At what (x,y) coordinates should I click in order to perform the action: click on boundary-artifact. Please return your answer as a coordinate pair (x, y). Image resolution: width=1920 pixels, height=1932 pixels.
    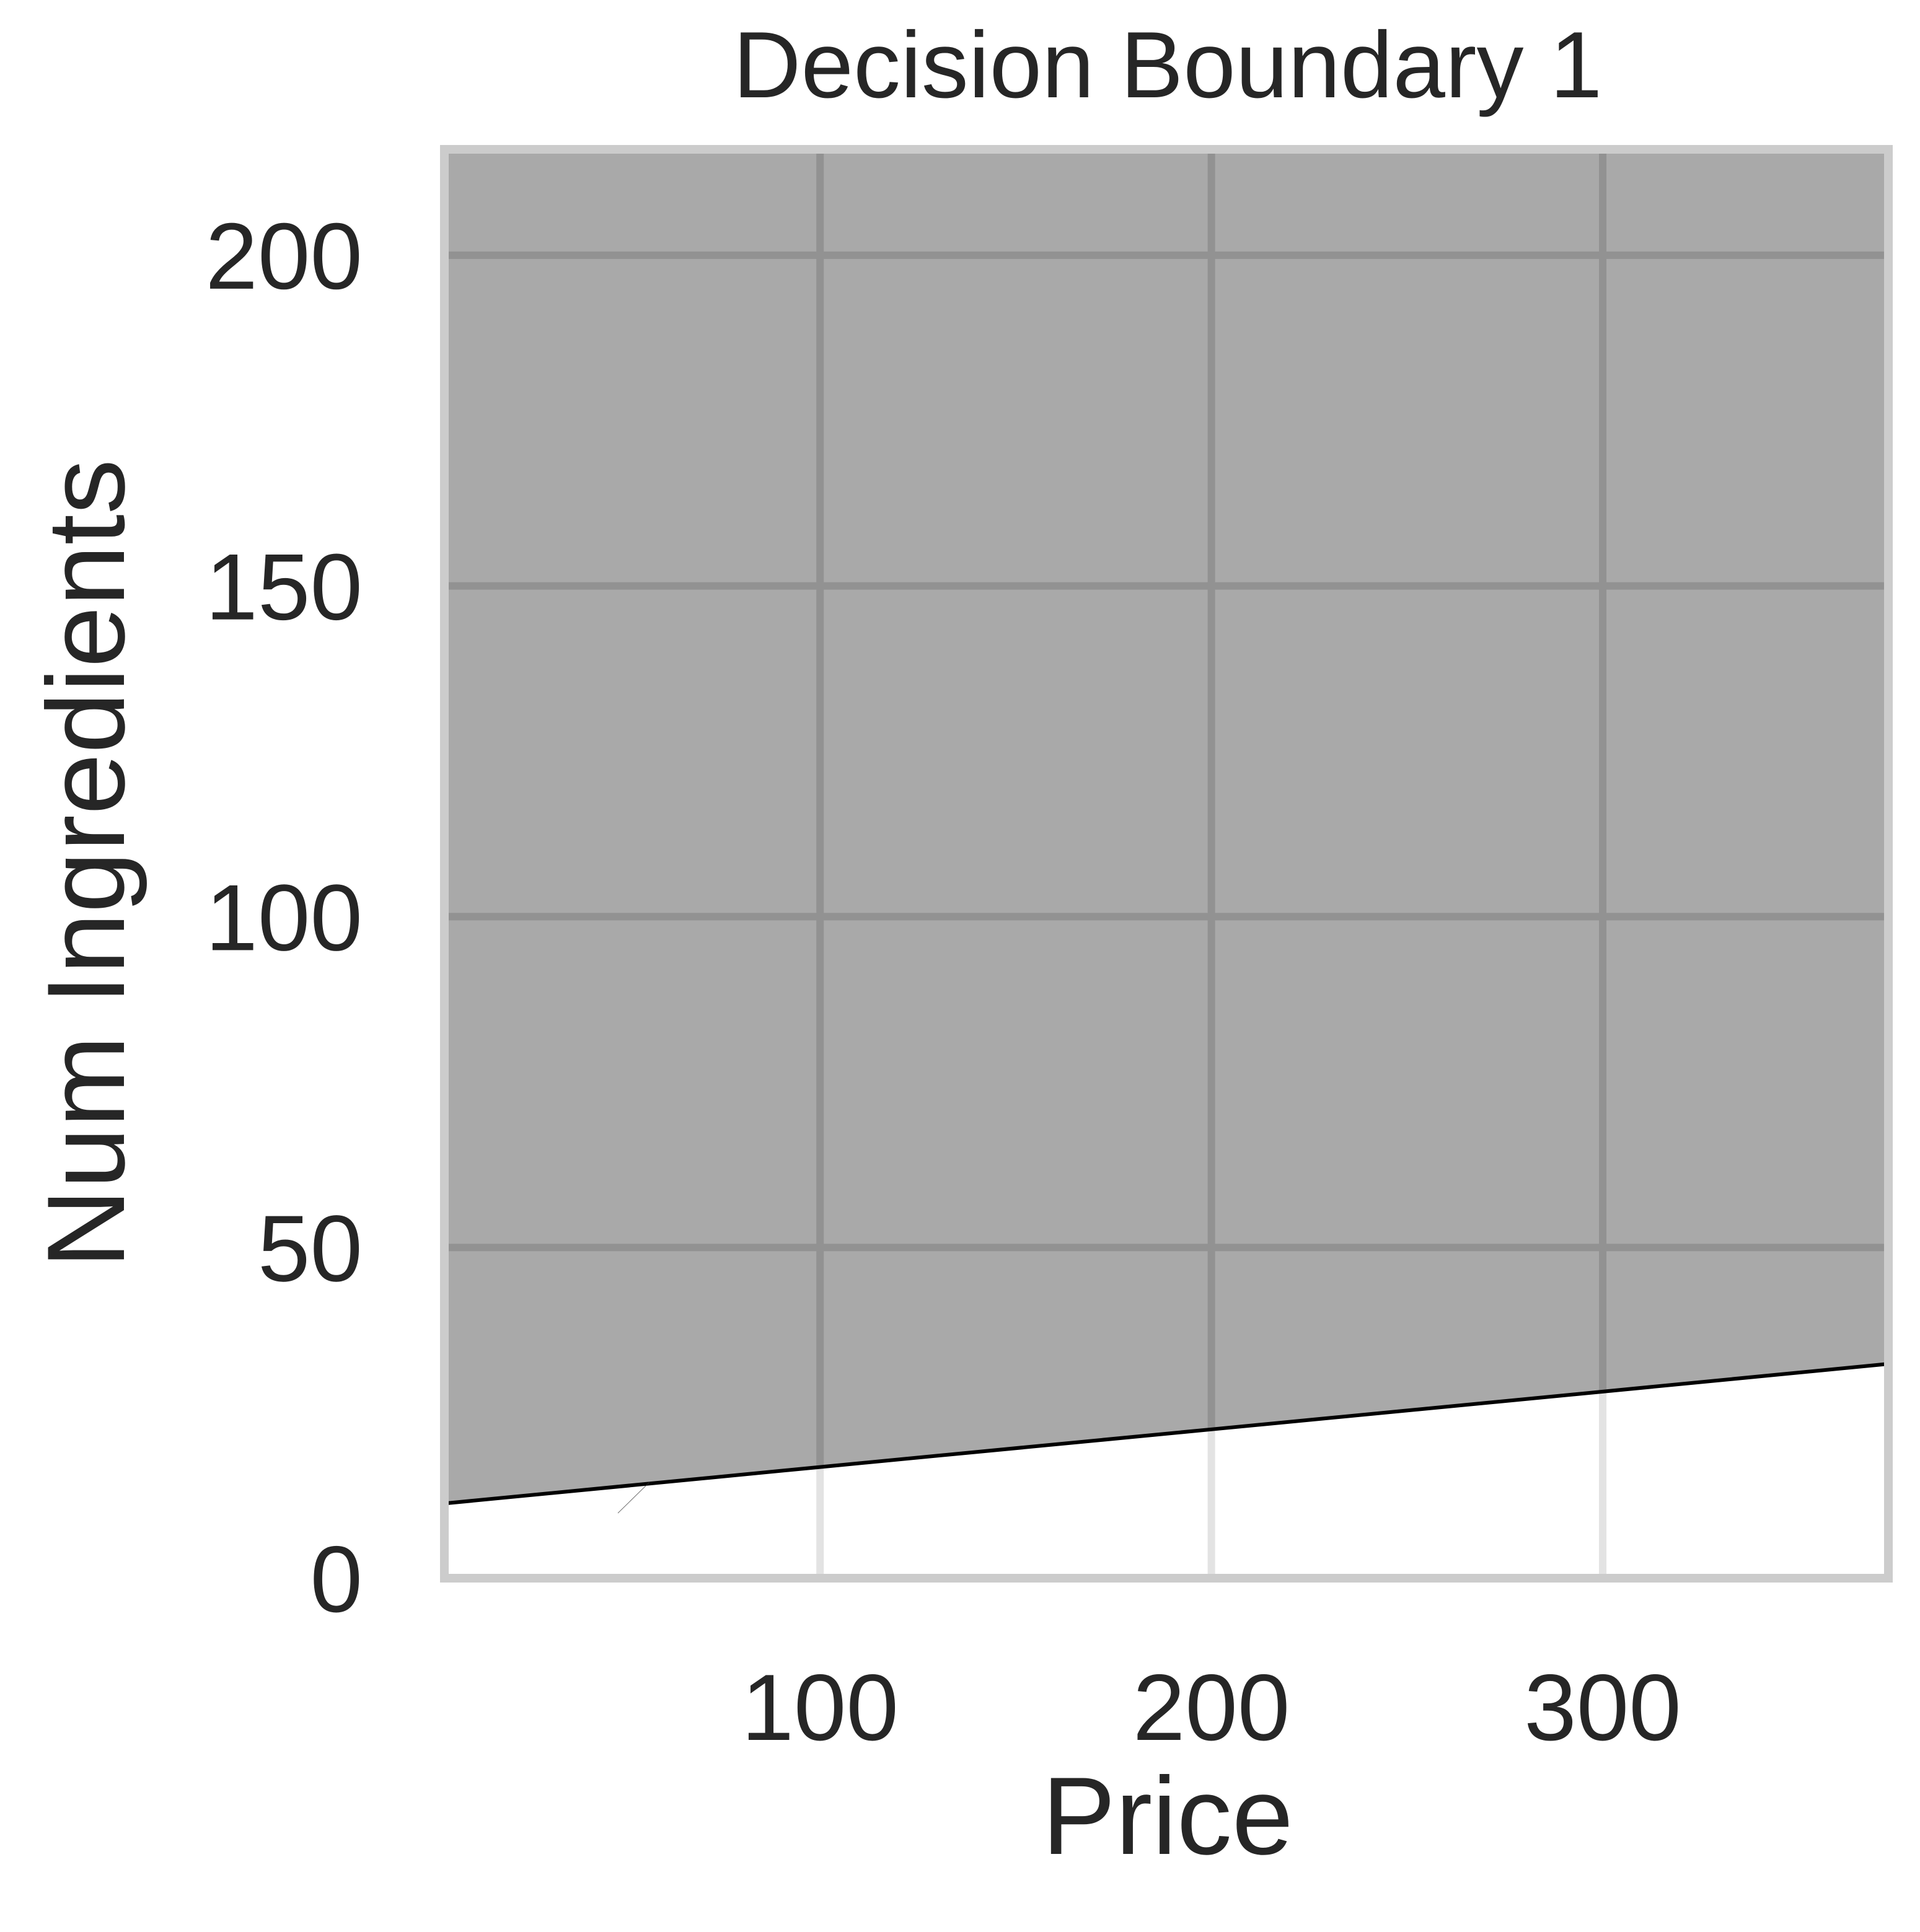
    Looking at the image, I should click on (633, 1498).